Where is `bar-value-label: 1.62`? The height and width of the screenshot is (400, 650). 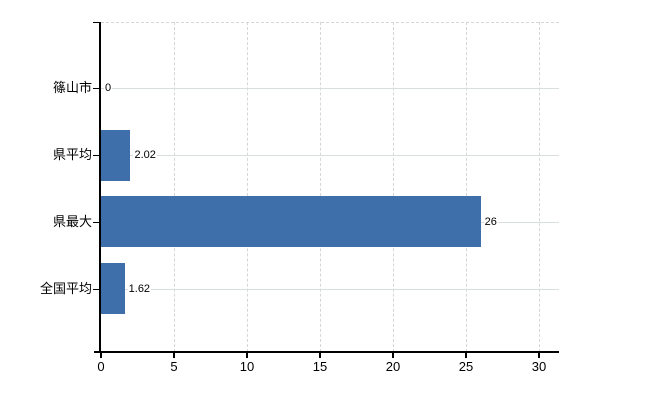 bar-value-label: 1.62 is located at coordinates (139, 288).